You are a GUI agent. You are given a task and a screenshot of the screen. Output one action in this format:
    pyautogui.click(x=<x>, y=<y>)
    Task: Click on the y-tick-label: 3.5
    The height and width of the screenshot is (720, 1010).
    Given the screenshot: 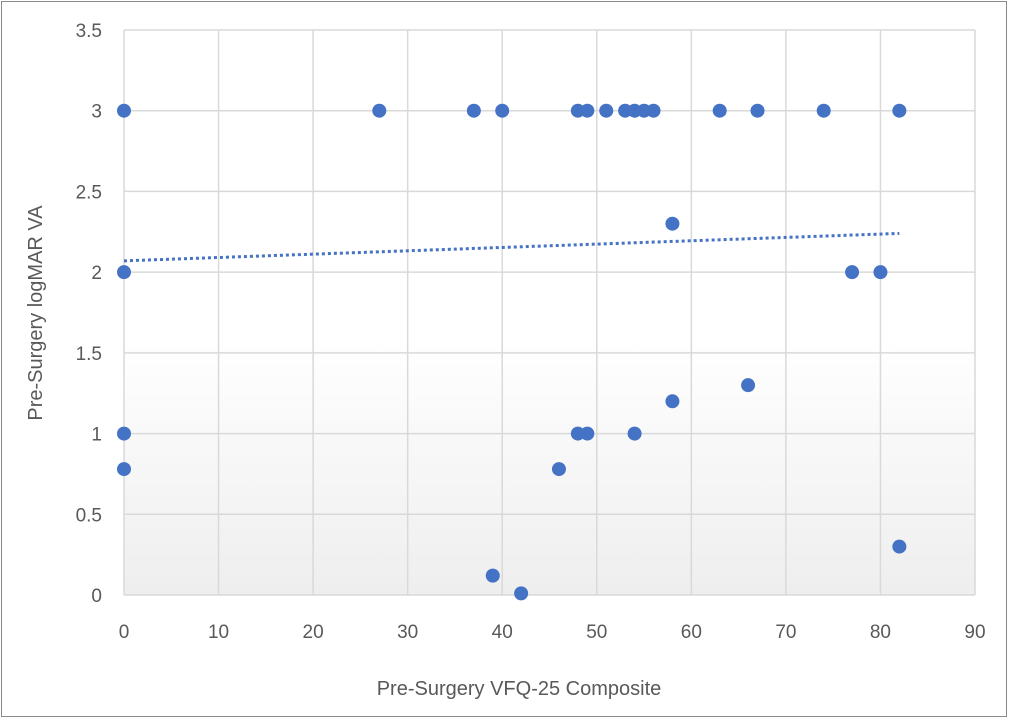 What is the action you would take?
    pyautogui.click(x=89, y=31)
    